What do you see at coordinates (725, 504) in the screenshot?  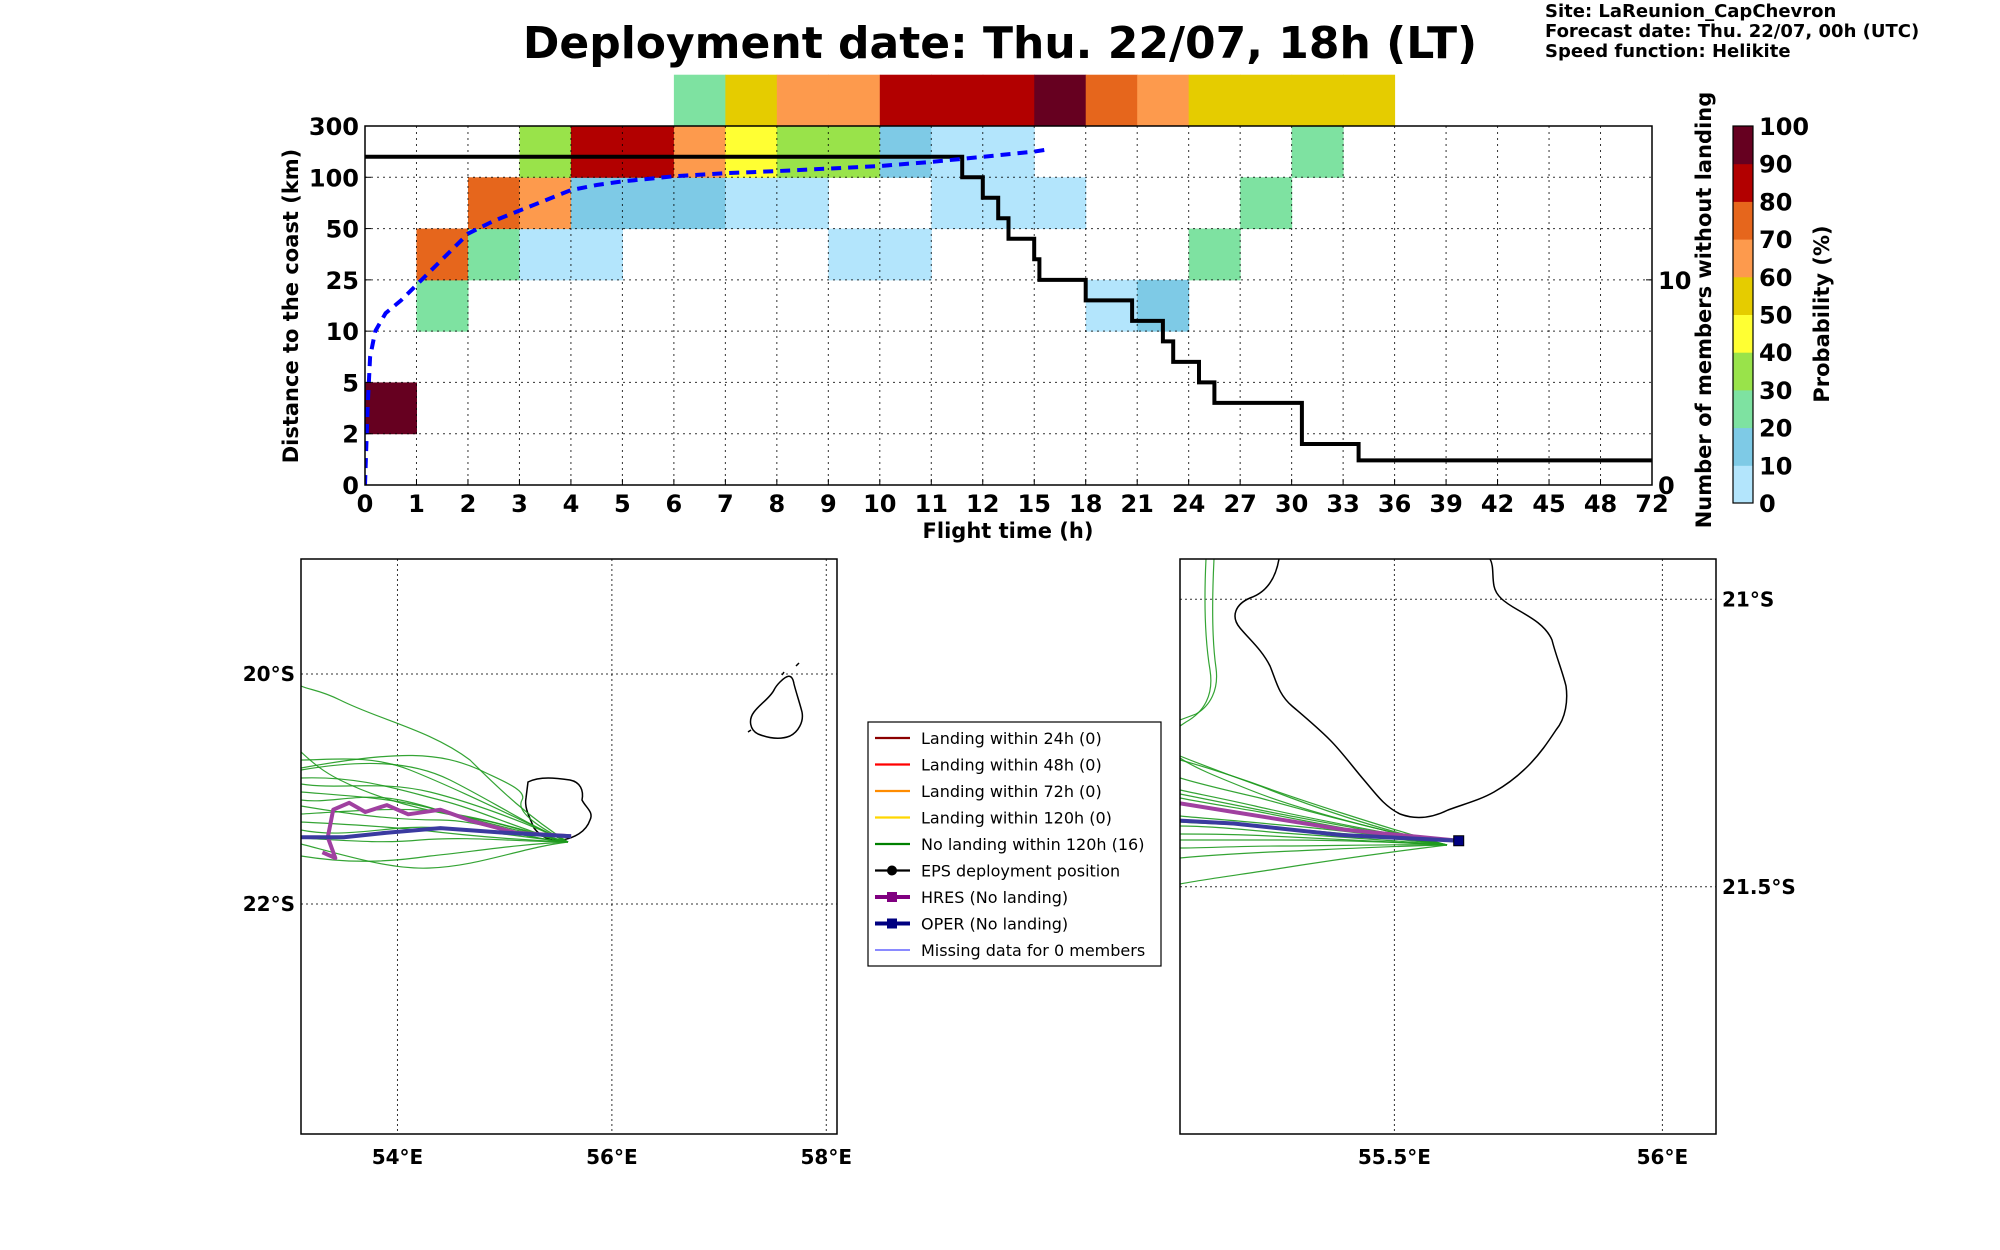 I see `x-tick-label: 7` at bounding box center [725, 504].